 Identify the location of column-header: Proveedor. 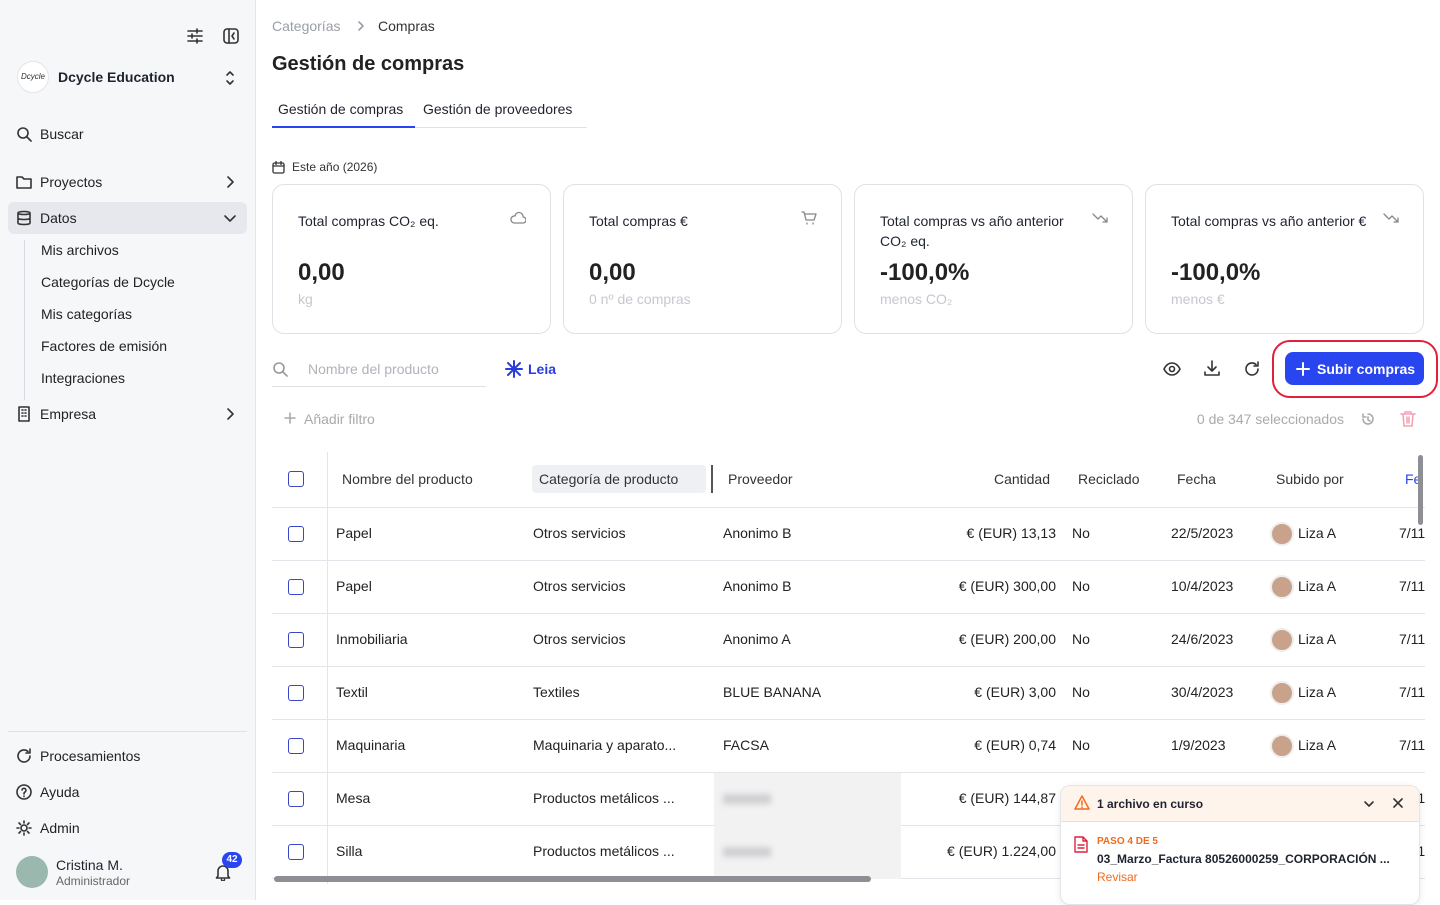
(760, 479).